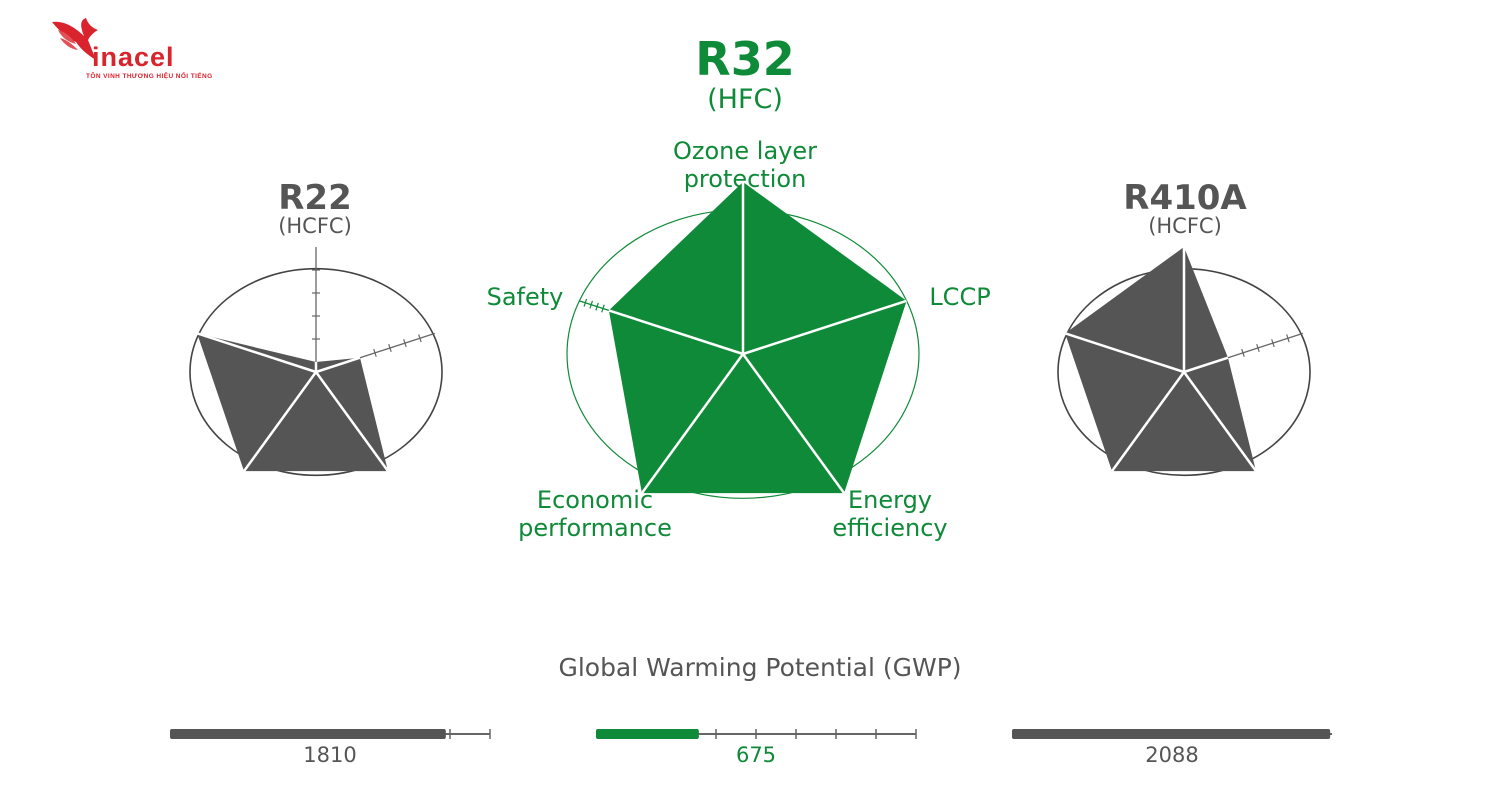  Describe the element at coordinates (1185, 226) in the screenshot. I see `r410a-subtitle: (HCFC)` at that location.